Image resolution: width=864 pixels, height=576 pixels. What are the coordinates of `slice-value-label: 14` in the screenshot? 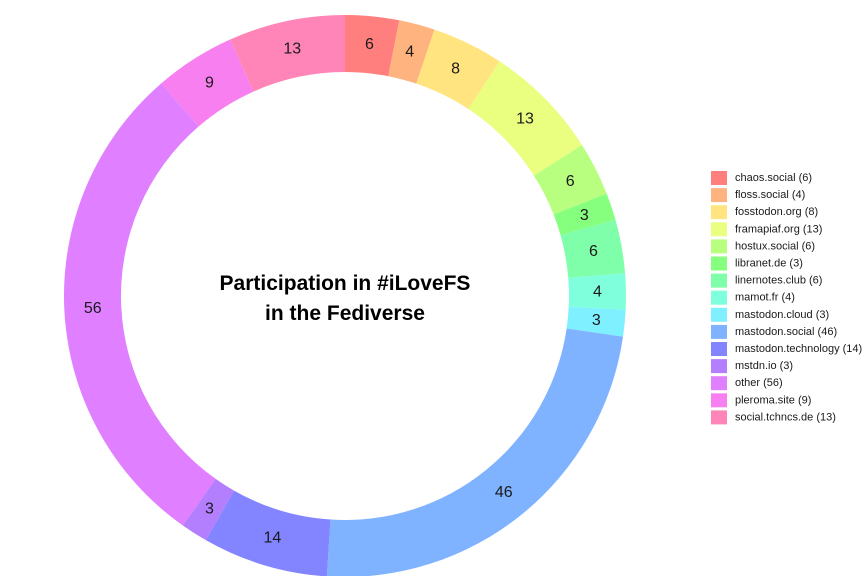 It's located at (273, 537).